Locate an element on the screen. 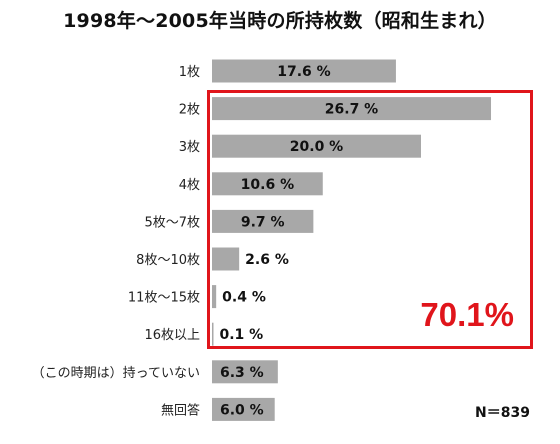  value-label: 17.6 % is located at coordinates (303, 72).